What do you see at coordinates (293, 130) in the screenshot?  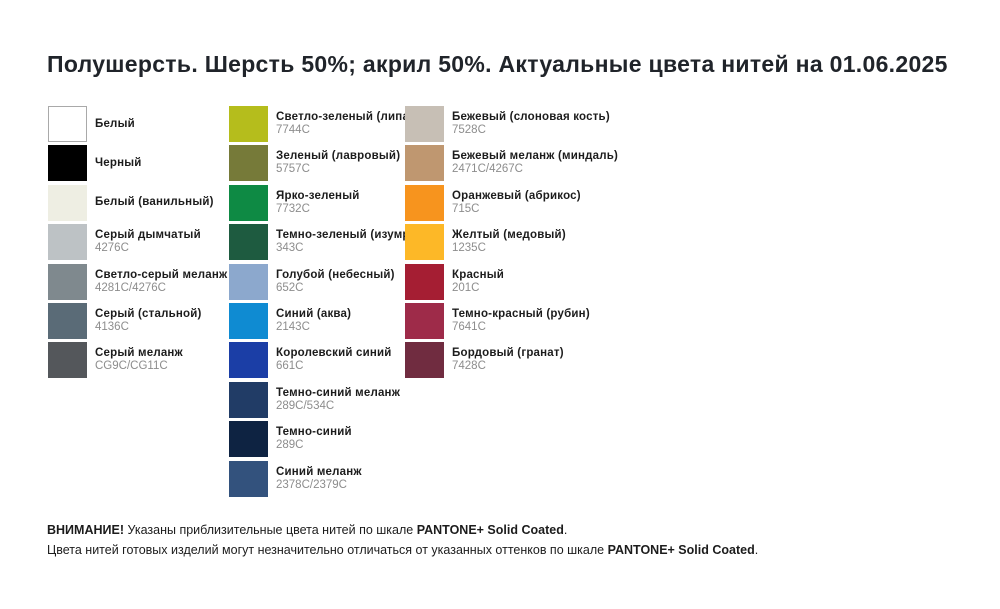 I see `color-code: 7744C` at bounding box center [293, 130].